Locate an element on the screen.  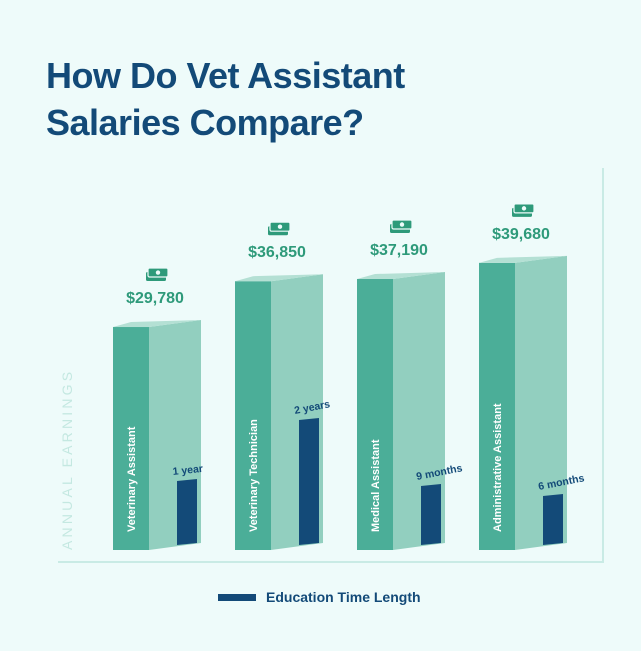
education-bar-veterinary-technician is located at coordinates (309, 481).